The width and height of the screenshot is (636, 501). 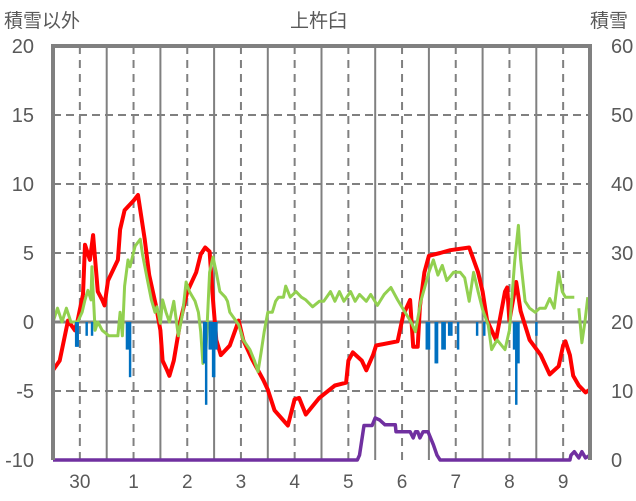 What do you see at coordinates (609, 21) in the screenshot?
I see `right-axis-title: 積雪` at bounding box center [609, 21].